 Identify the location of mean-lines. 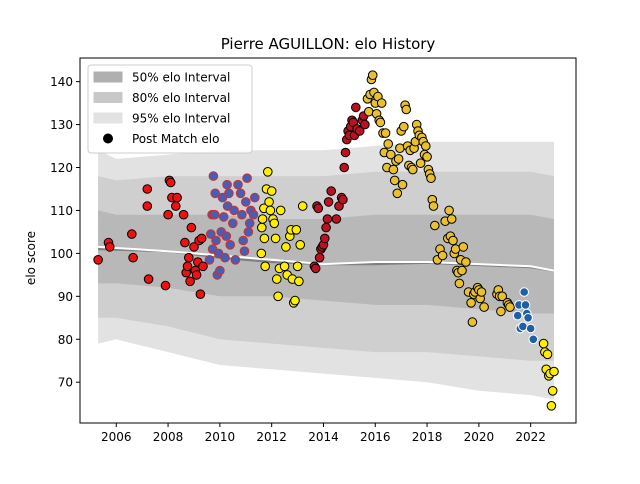
(326, 258).